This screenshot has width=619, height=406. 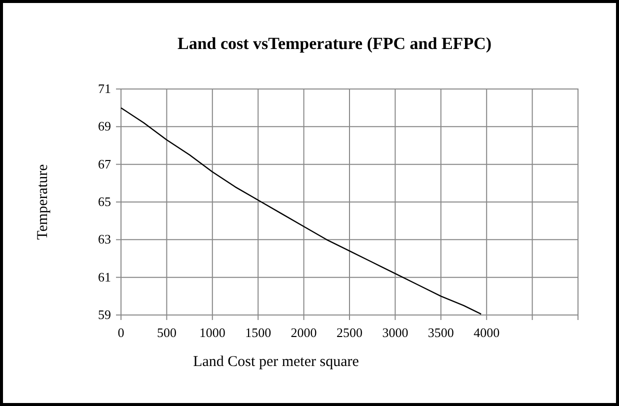 What do you see at coordinates (487, 332) in the screenshot?
I see `x-tick-label: 4000` at bounding box center [487, 332].